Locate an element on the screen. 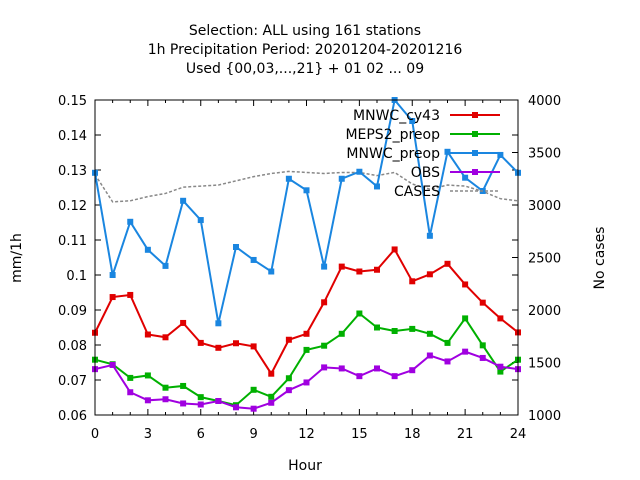 The image size is (640, 480). series-line-cases is located at coordinates (306, 186).